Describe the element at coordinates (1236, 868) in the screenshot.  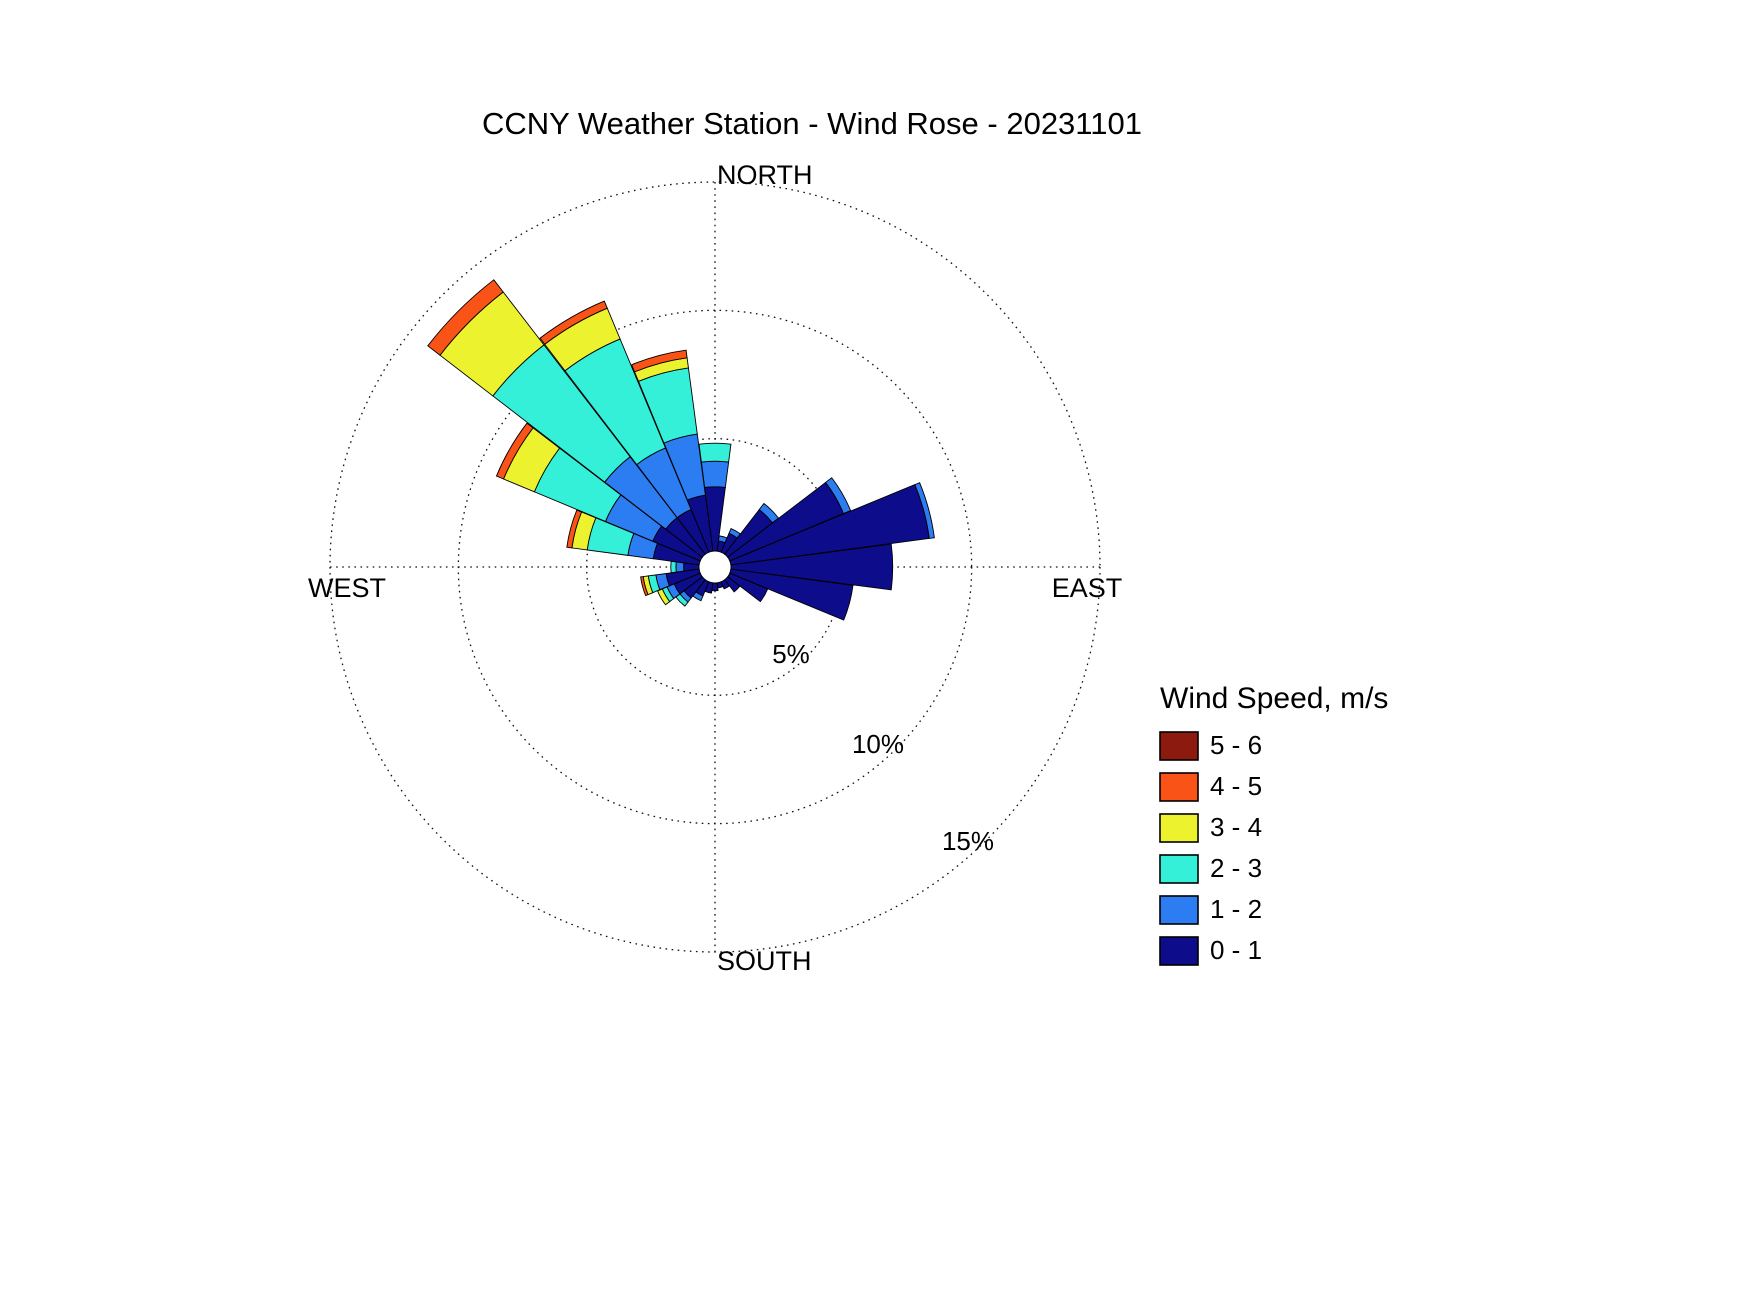
I see `legend-entry-label: 2 - 3` at that location.